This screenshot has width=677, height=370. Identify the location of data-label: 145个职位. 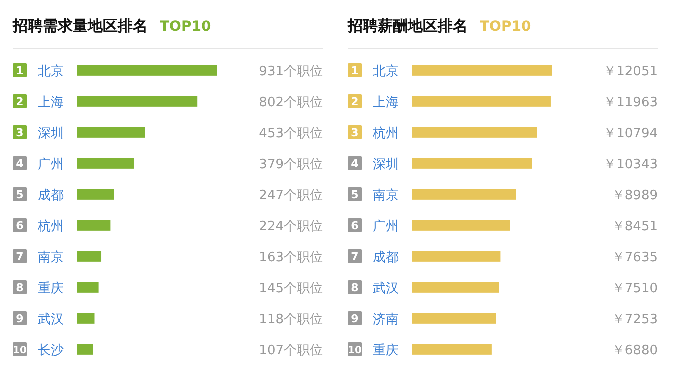
(291, 289).